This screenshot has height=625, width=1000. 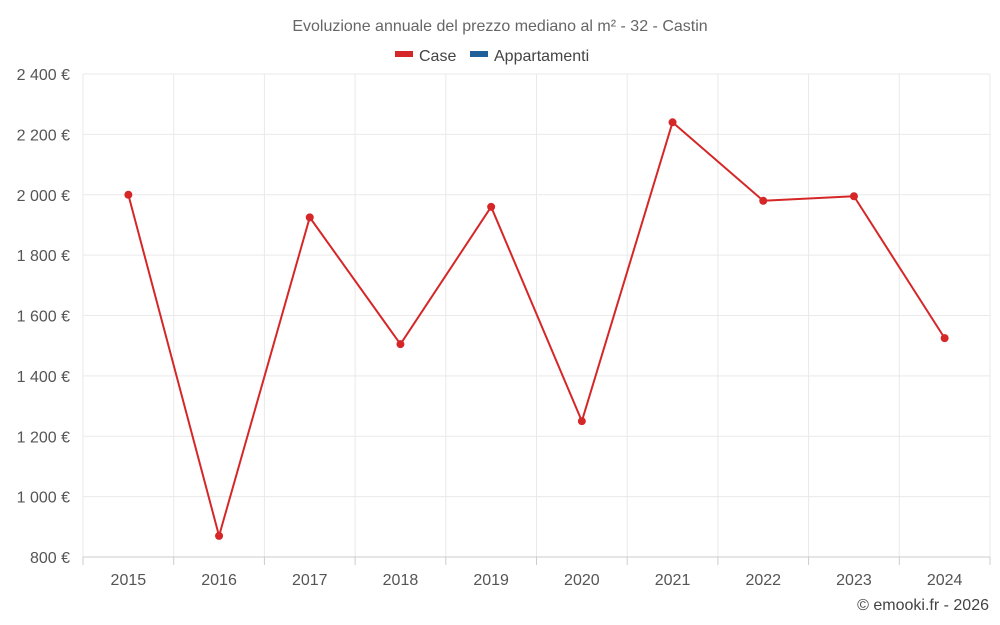 What do you see at coordinates (310, 580) in the screenshot?
I see `x-tick-label: 2017` at bounding box center [310, 580].